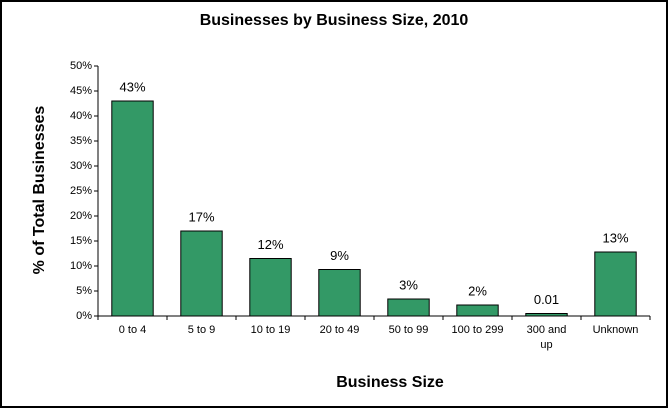 The width and height of the screenshot is (668, 408). What do you see at coordinates (81, 66) in the screenshot?
I see `y-tick-label: 50%` at bounding box center [81, 66].